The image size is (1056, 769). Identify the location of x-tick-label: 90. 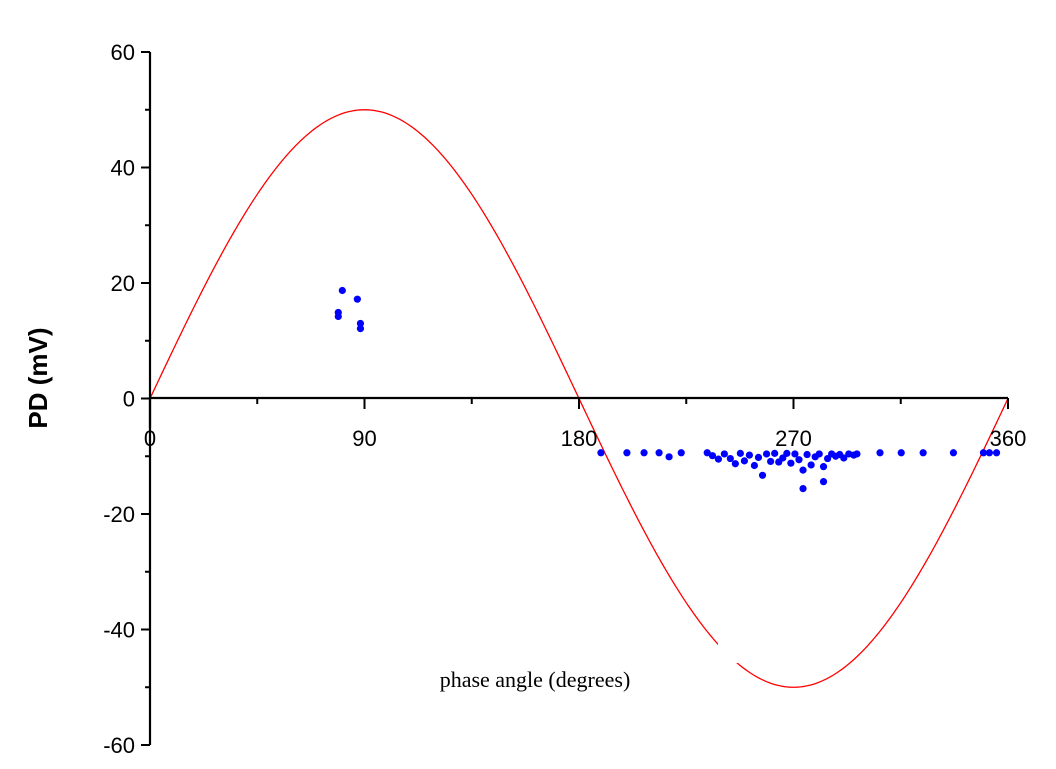
(364, 438).